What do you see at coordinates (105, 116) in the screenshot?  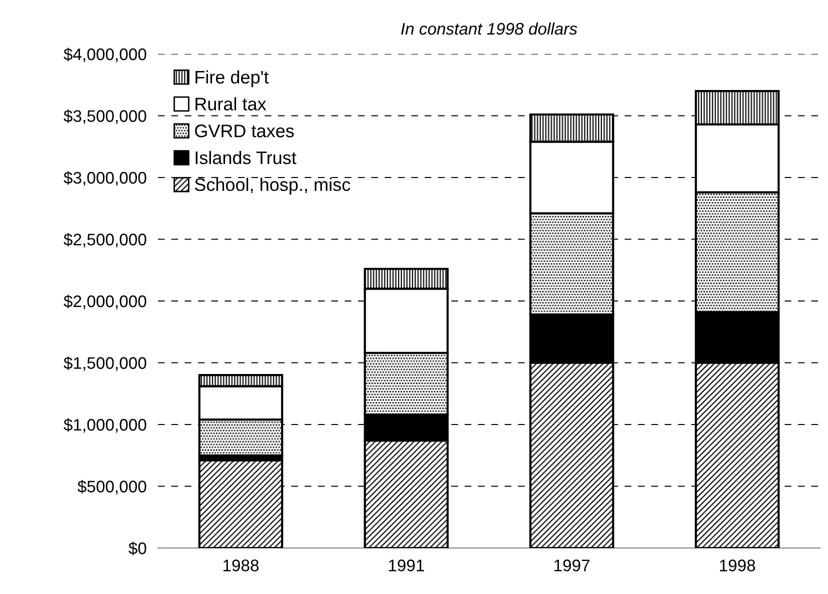 I see `y-tick-label: $3,500,000` at bounding box center [105, 116].